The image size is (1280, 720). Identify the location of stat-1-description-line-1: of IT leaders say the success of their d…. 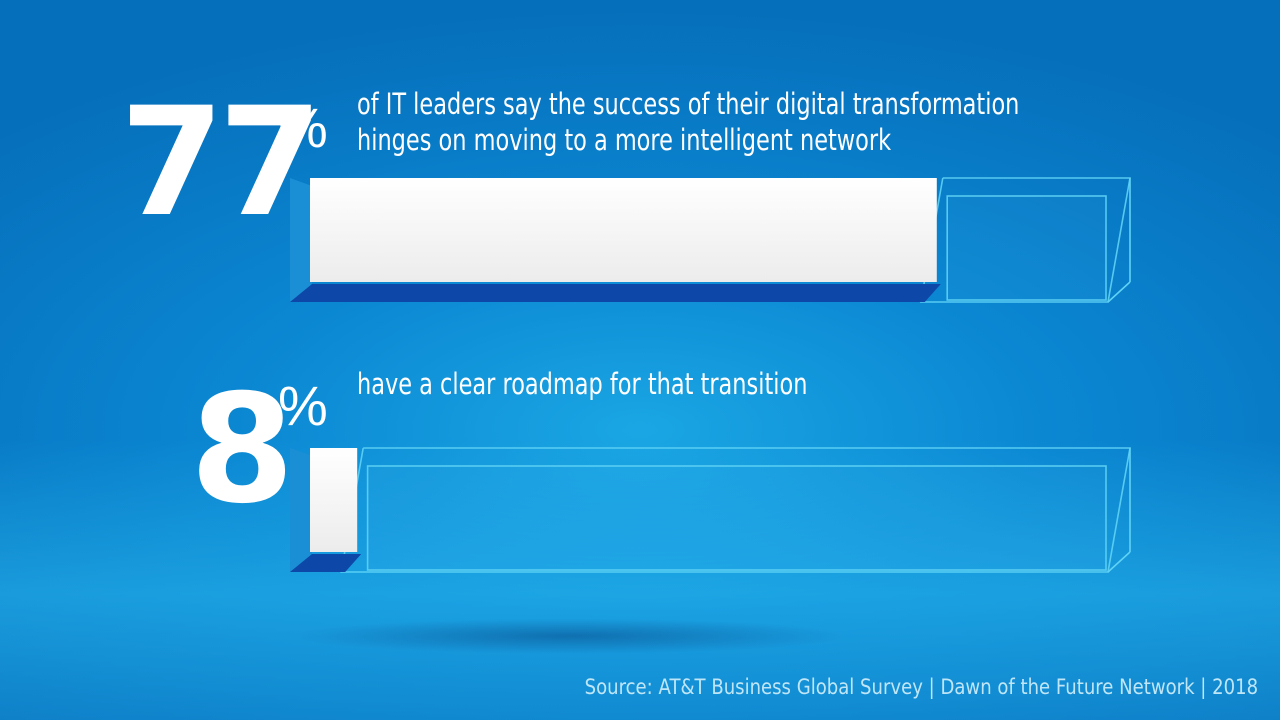
(688, 104).